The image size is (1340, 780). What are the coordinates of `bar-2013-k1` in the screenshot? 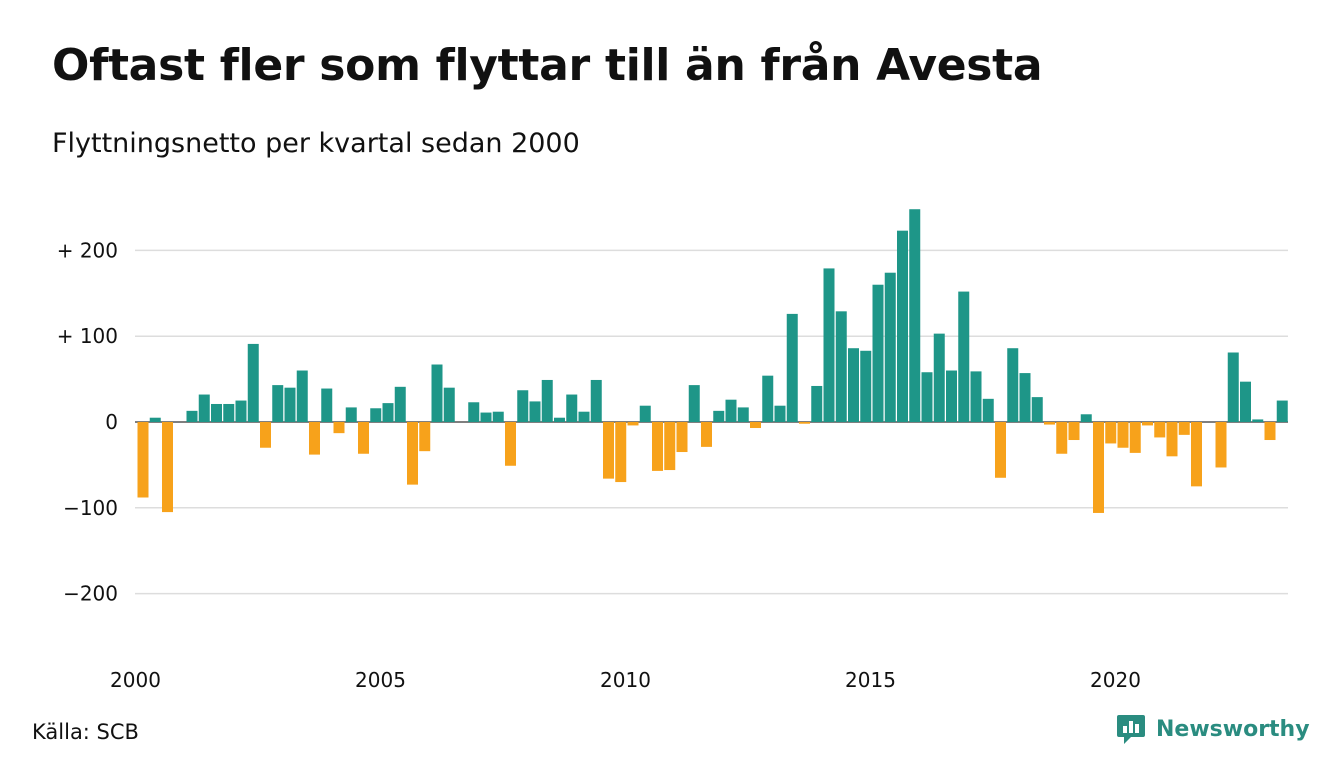 It's located at (780, 413).